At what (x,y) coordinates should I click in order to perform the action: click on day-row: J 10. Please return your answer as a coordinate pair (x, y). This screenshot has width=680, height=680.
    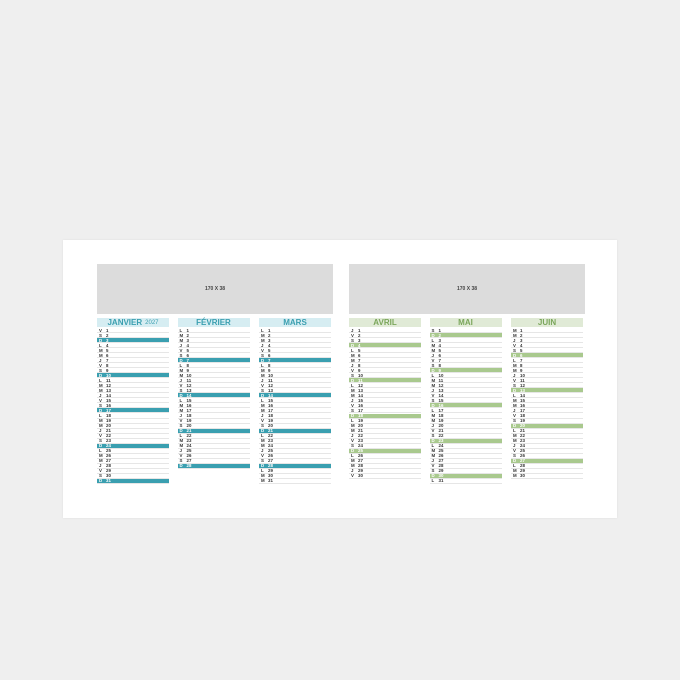
    Looking at the image, I should click on (547, 376).